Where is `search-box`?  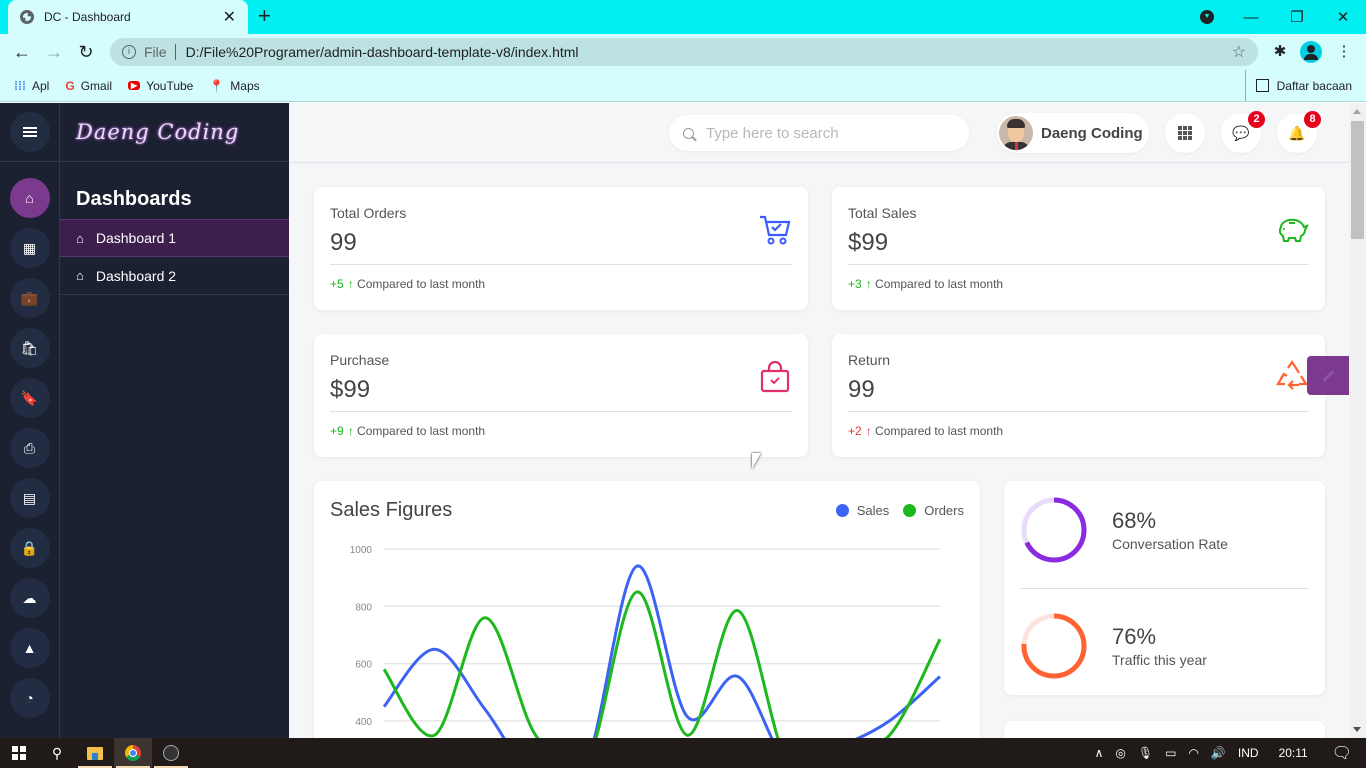
search-box is located at coordinates (819, 133).